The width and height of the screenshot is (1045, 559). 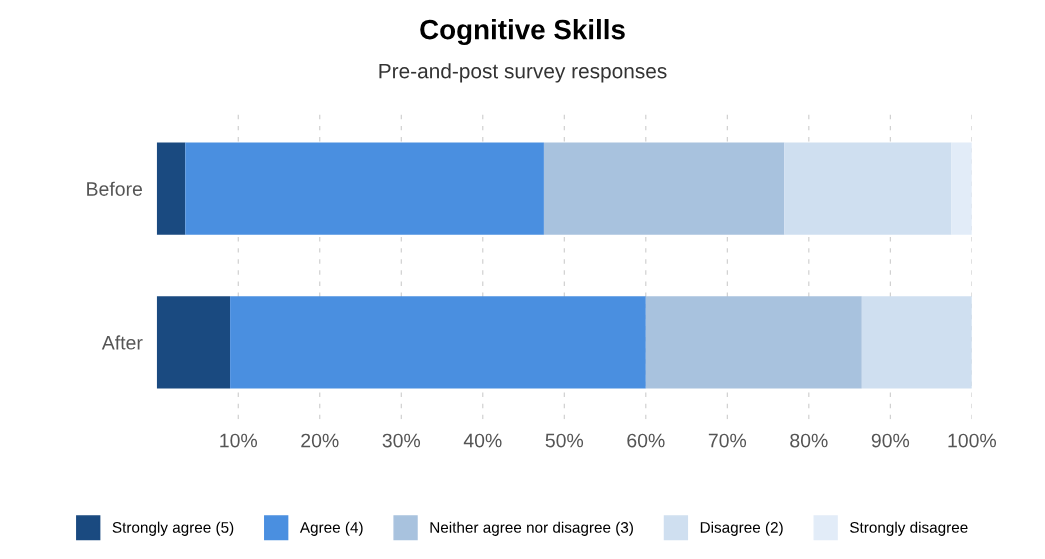 What do you see at coordinates (523, 73) in the screenshot?
I see `chart-subtitle: Pre-and-post survey responses` at bounding box center [523, 73].